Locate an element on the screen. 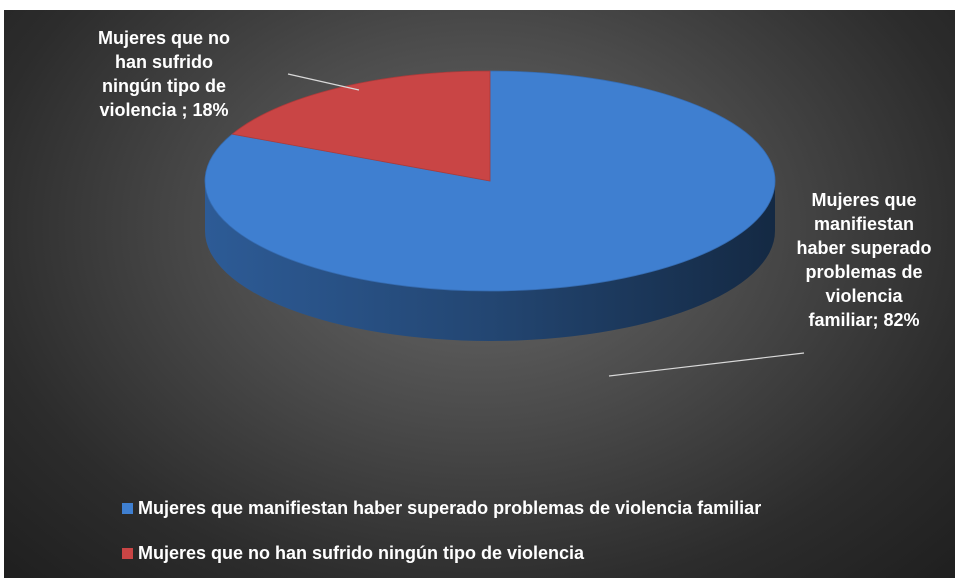 This screenshot has width=957, height=580. legend-swatch-red is located at coordinates (127, 553).